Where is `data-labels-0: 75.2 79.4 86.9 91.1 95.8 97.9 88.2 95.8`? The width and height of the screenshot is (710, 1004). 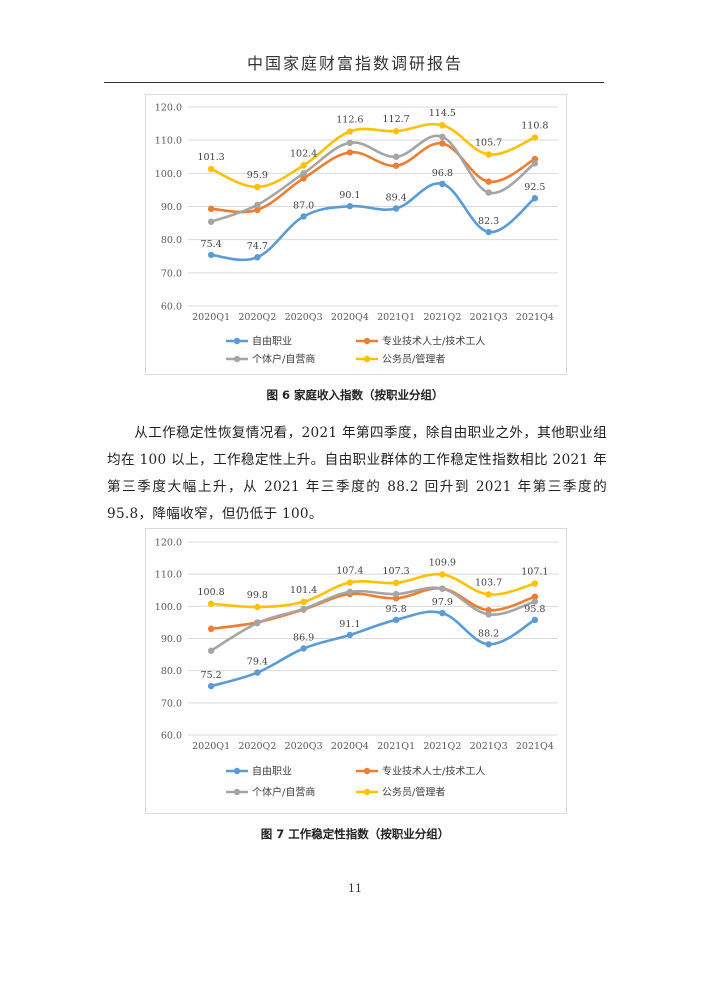 data-labels-0: 75.2 79.4 86.9 91.1 95.8 97.9 88.2 95.8 is located at coordinates (373, 639).